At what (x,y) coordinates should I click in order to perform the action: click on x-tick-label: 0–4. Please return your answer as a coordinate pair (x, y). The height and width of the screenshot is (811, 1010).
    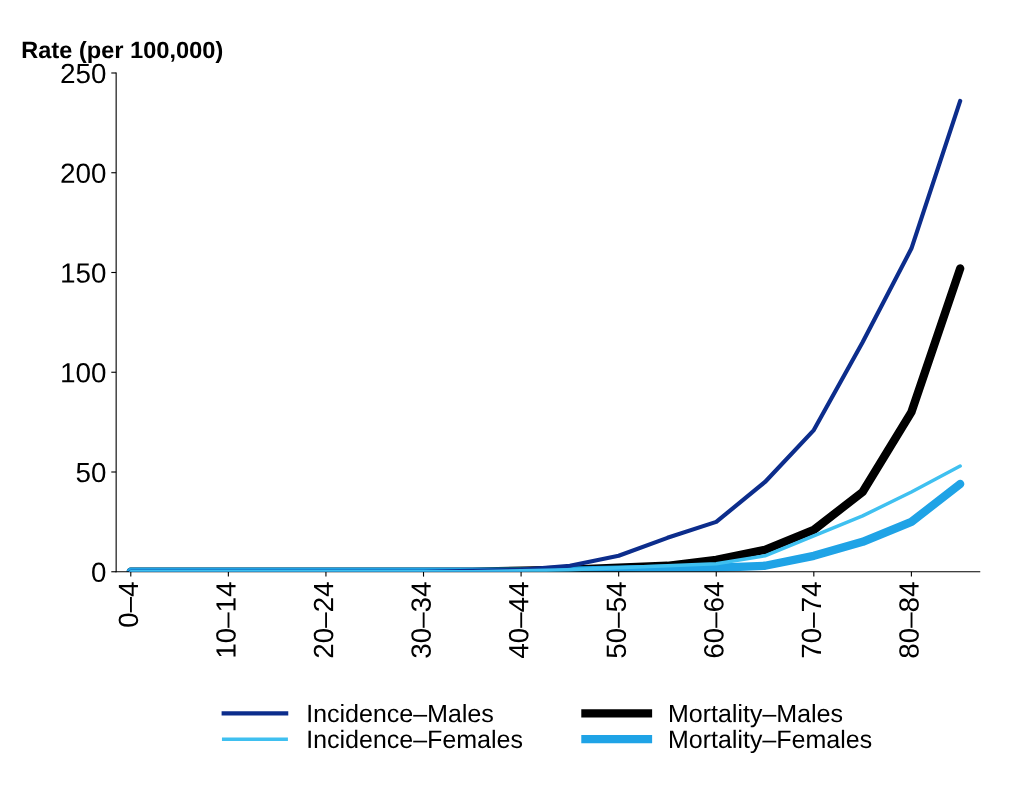
    Looking at the image, I should click on (128, 604).